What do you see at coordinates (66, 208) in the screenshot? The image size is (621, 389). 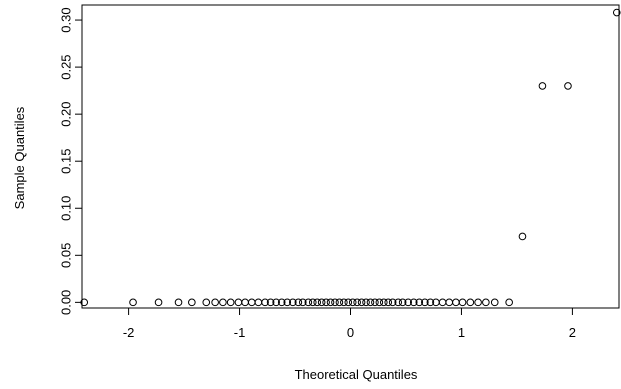 I see `y-tick-label: 0.10` at bounding box center [66, 208].